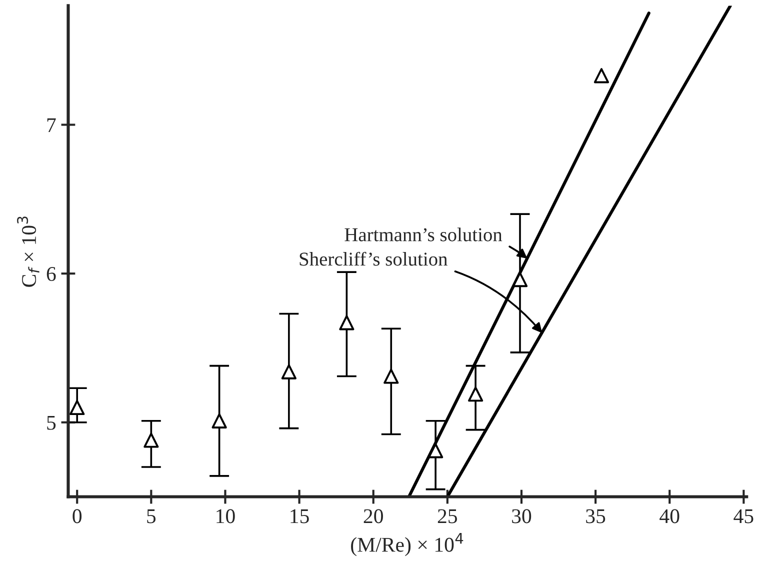  What do you see at coordinates (522, 516) in the screenshot?
I see `x-tick-label: 30` at bounding box center [522, 516].